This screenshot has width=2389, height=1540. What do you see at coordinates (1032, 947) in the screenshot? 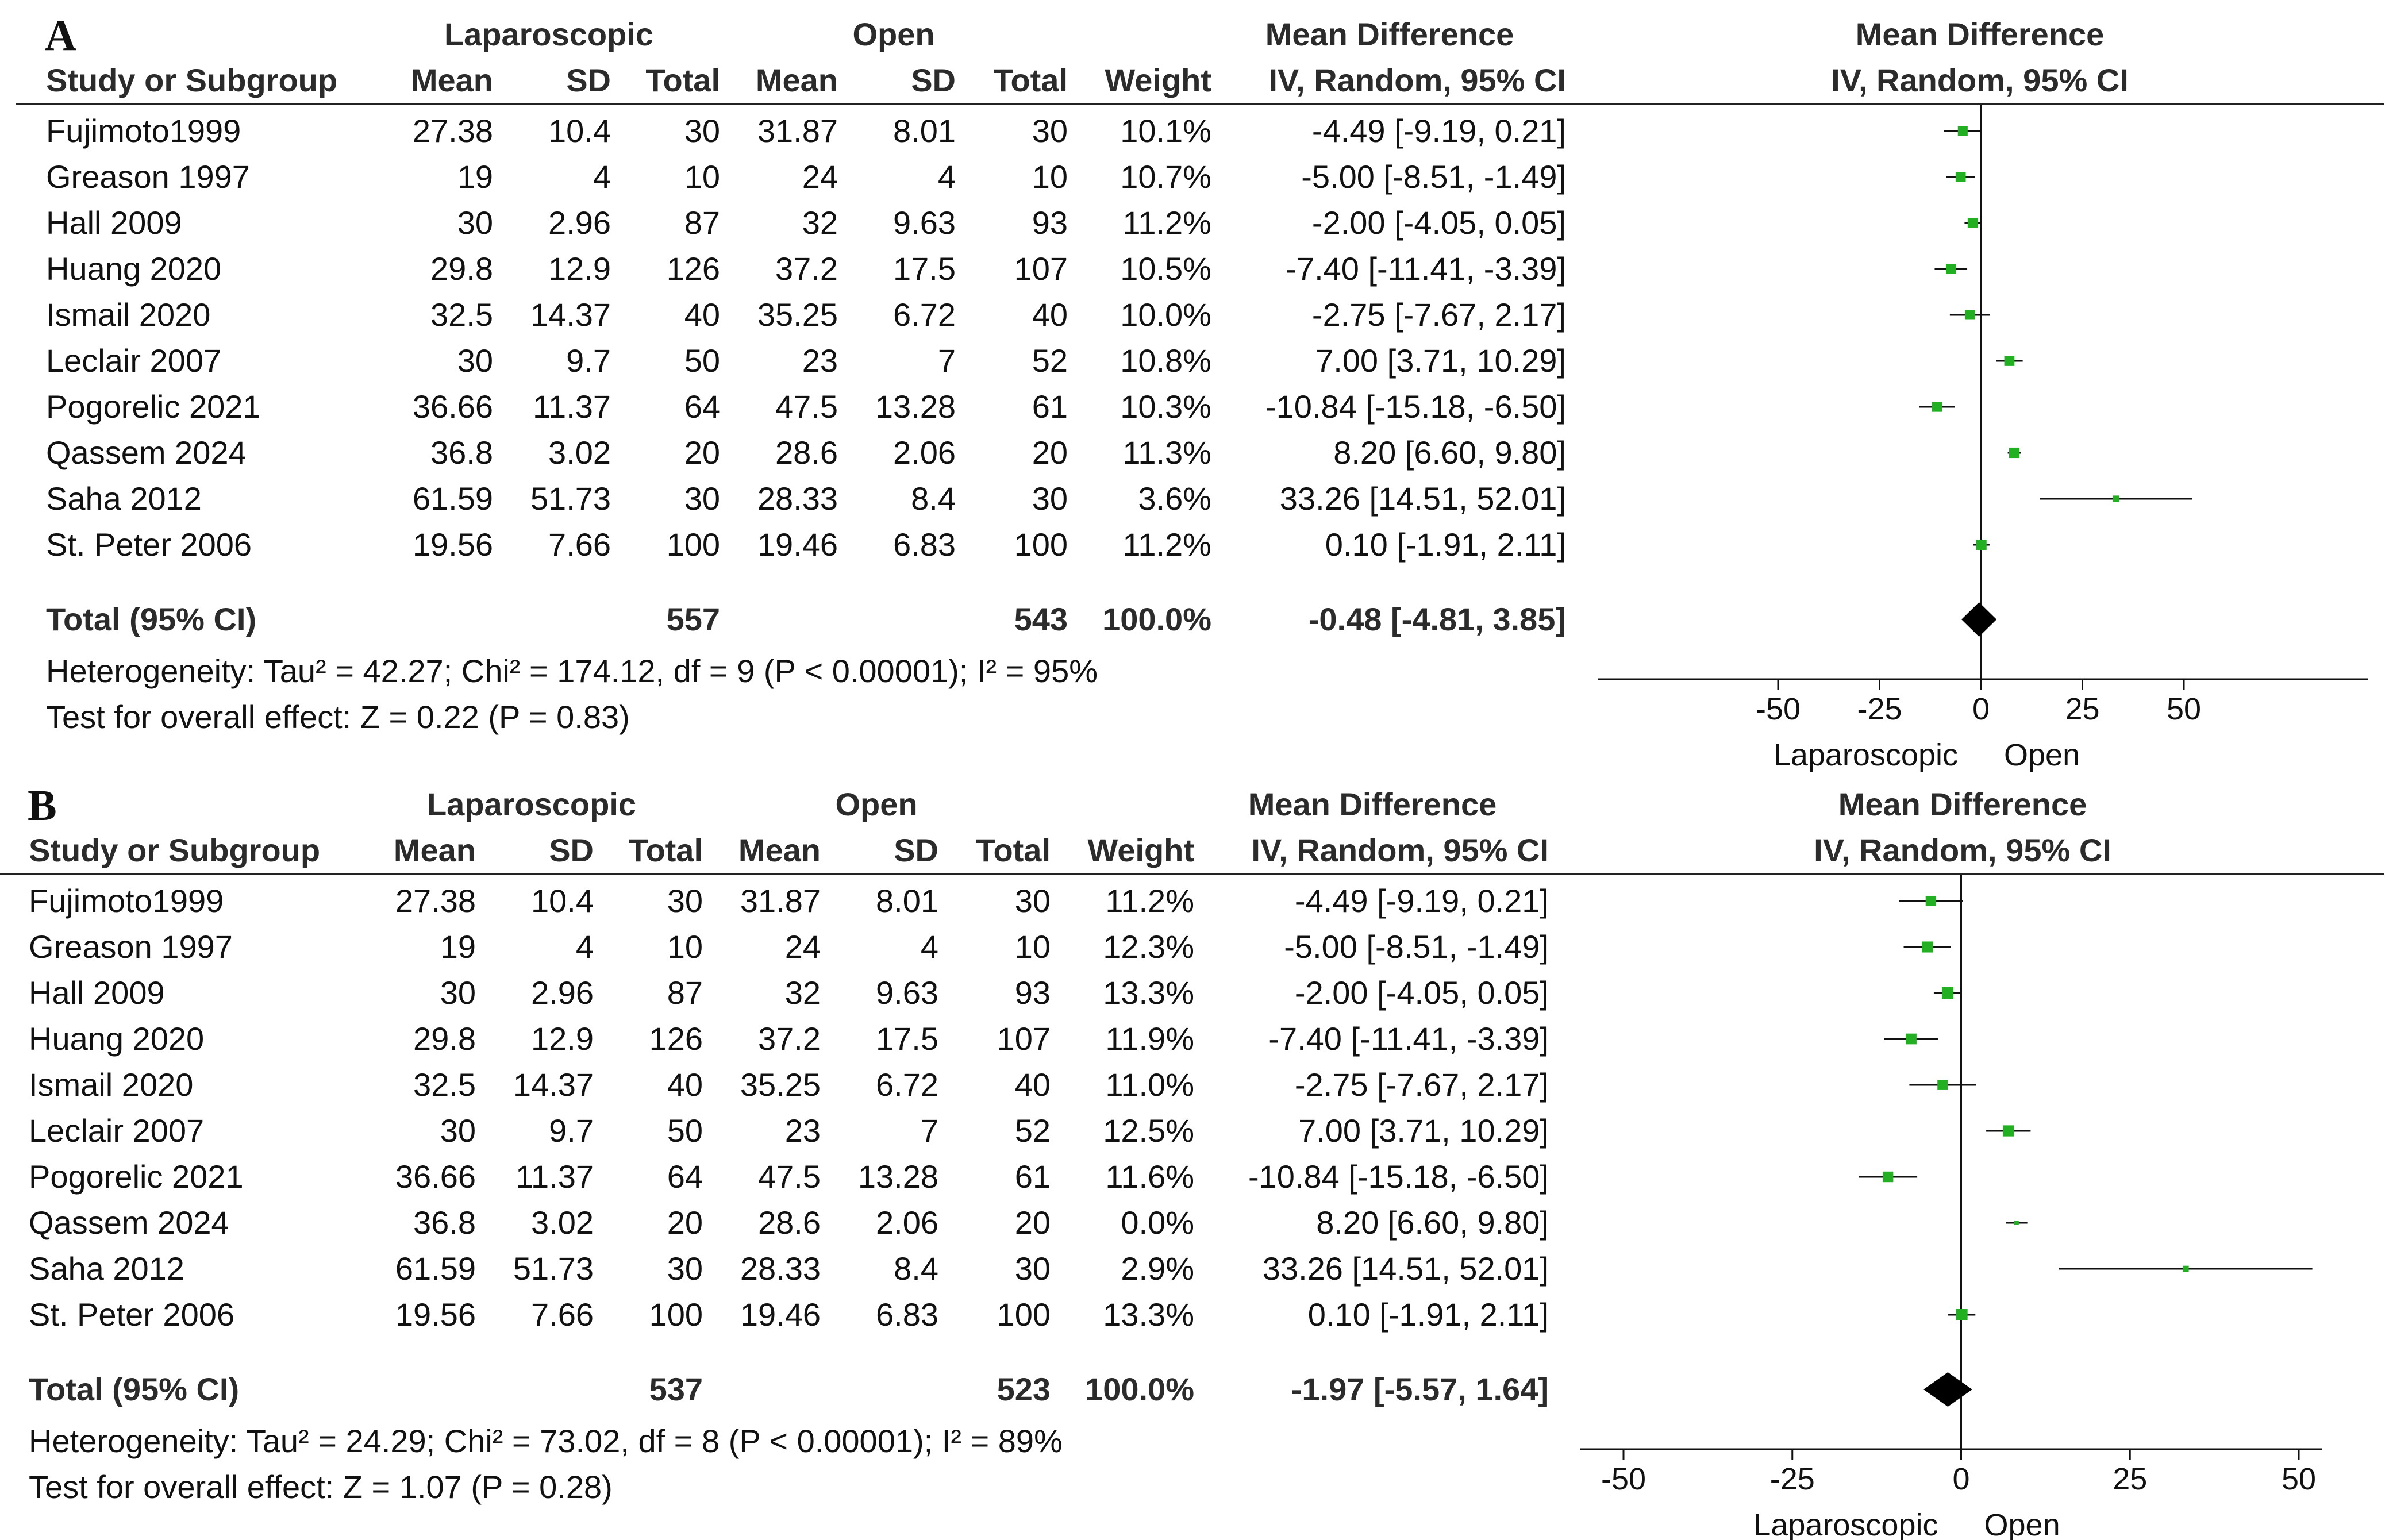
I see `ctl-total-cell: 10` at bounding box center [1032, 947].